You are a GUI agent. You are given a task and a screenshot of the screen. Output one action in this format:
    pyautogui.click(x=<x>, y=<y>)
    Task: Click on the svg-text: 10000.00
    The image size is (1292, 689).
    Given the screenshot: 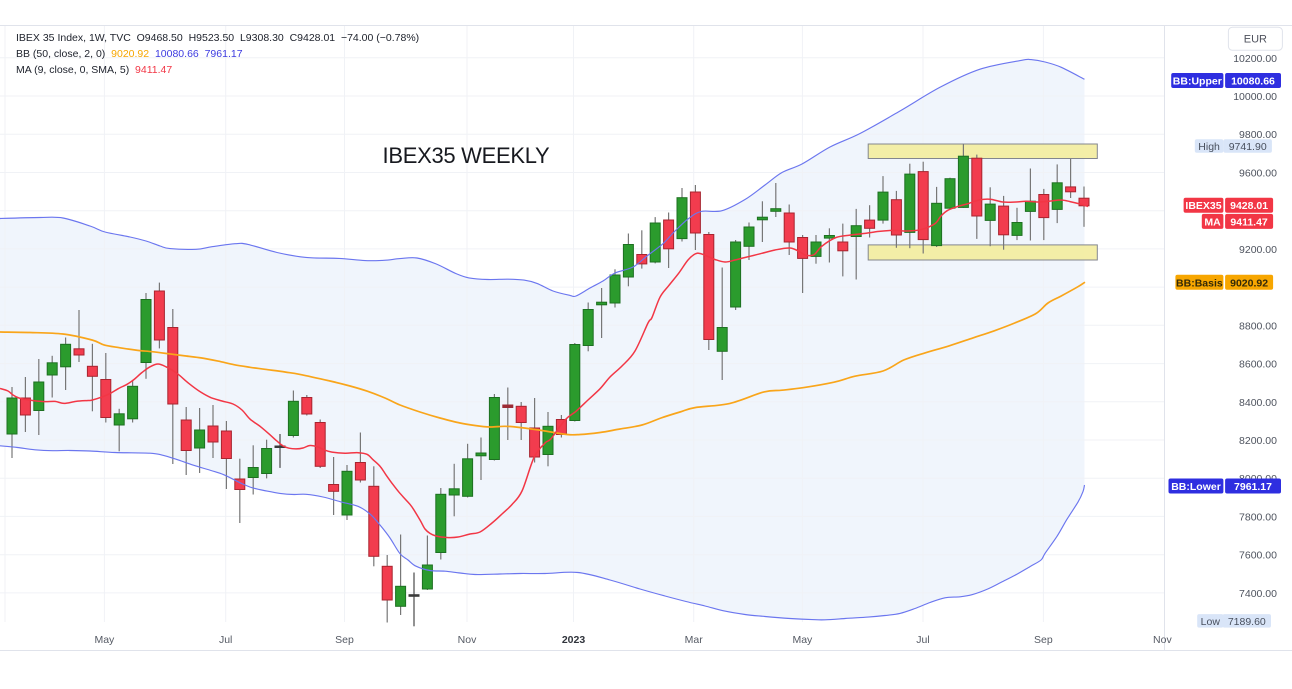 What is the action you would take?
    pyautogui.click(x=1255, y=97)
    